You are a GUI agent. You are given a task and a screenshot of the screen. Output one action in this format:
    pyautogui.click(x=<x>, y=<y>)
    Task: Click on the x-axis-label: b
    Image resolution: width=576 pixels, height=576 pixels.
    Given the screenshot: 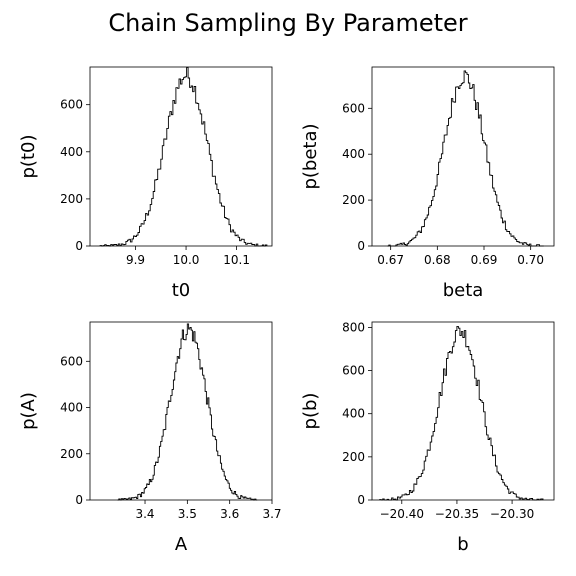 What is the action you would take?
    pyautogui.click(x=462, y=544)
    